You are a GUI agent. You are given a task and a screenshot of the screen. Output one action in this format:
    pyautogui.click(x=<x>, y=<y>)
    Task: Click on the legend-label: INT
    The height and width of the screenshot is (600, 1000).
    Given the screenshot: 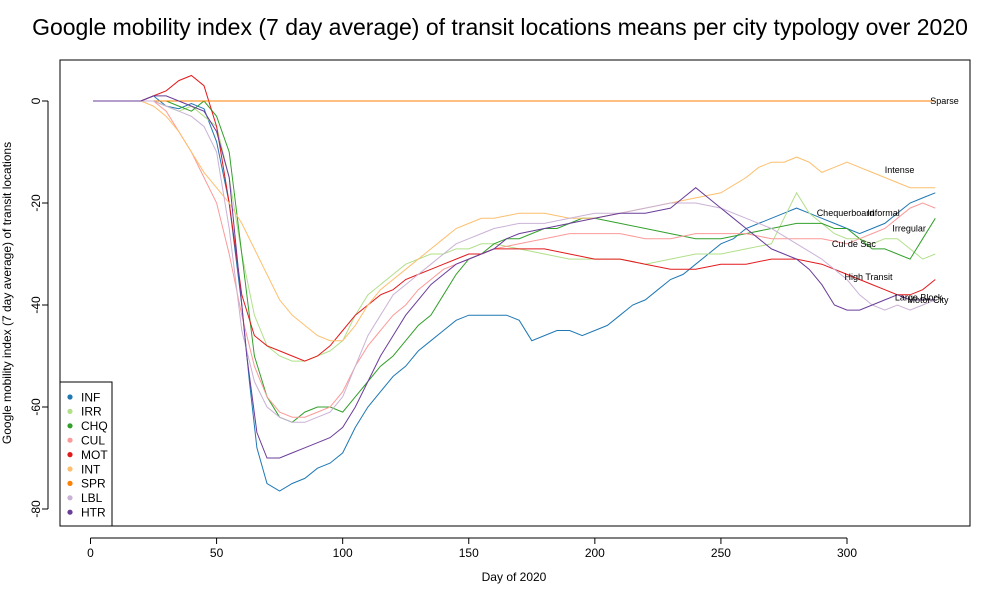 What is the action you would take?
    pyautogui.click(x=91, y=469)
    